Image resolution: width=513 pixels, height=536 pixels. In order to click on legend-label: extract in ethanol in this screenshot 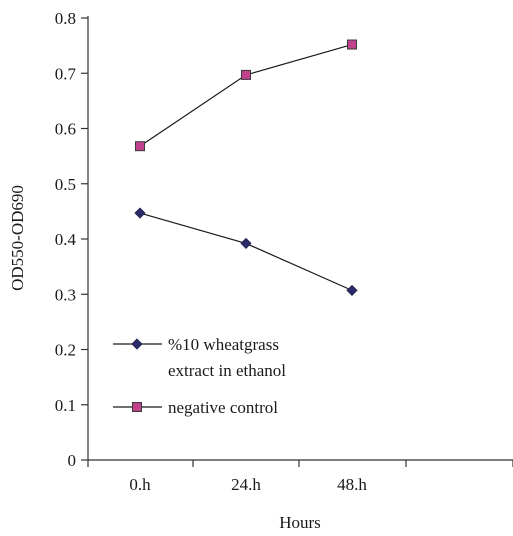, I will do `click(227, 370)`.